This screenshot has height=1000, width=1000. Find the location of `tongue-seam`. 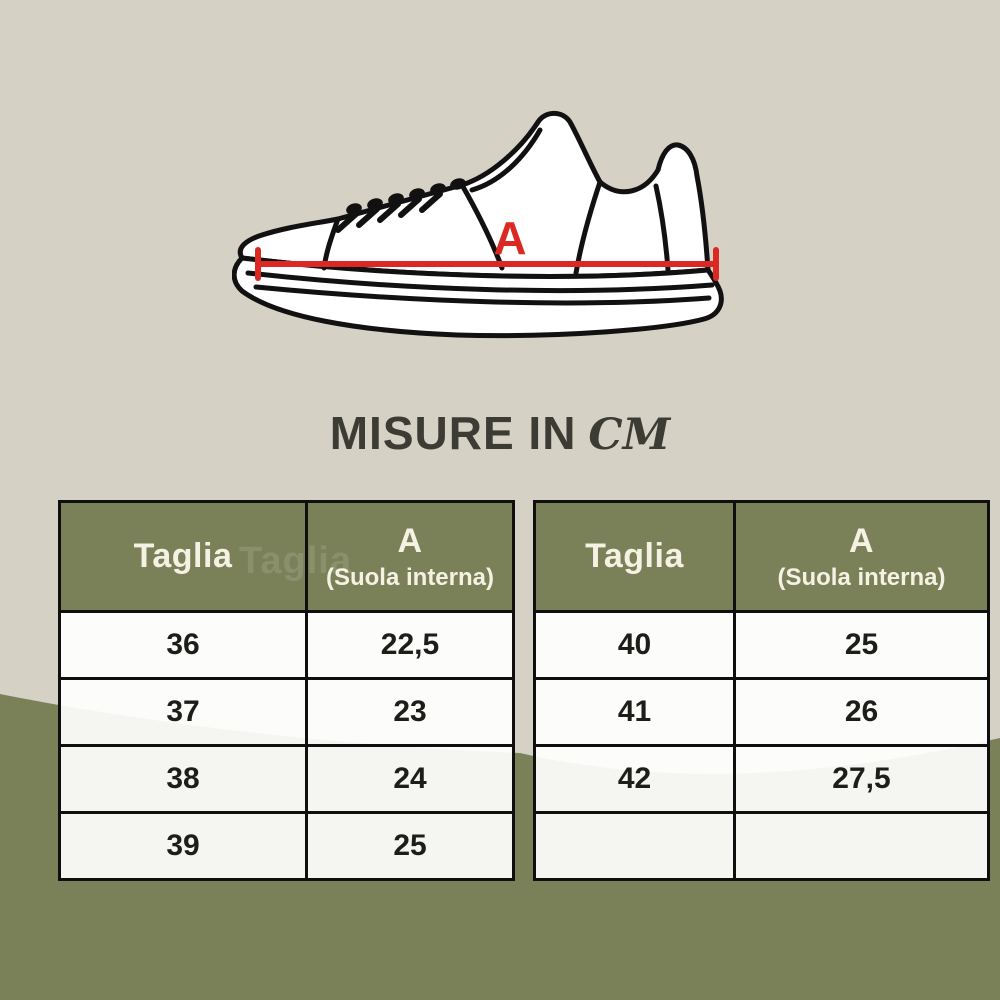

tongue-seam is located at coordinates (506, 160).